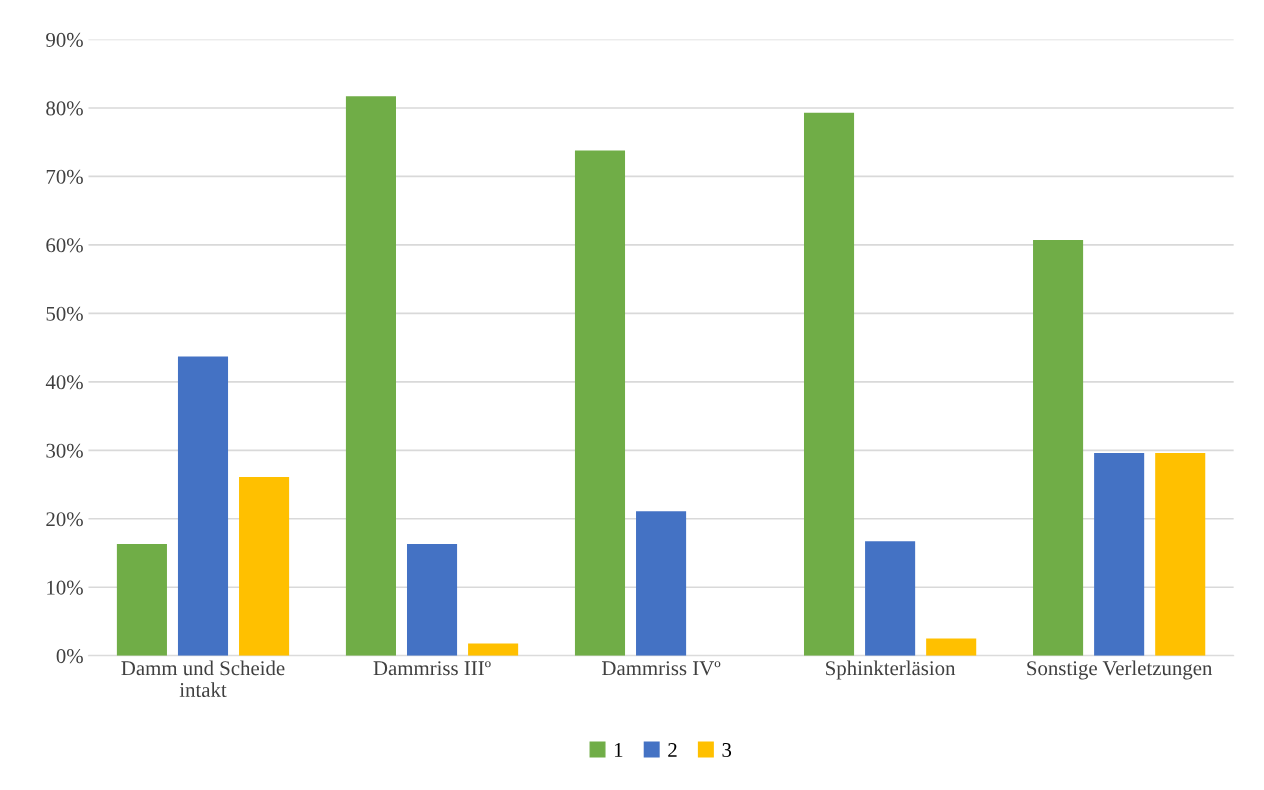 The image size is (1264, 790). What do you see at coordinates (65, 587) in the screenshot?
I see `y-tick-label: 10%` at bounding box center [65, 587].